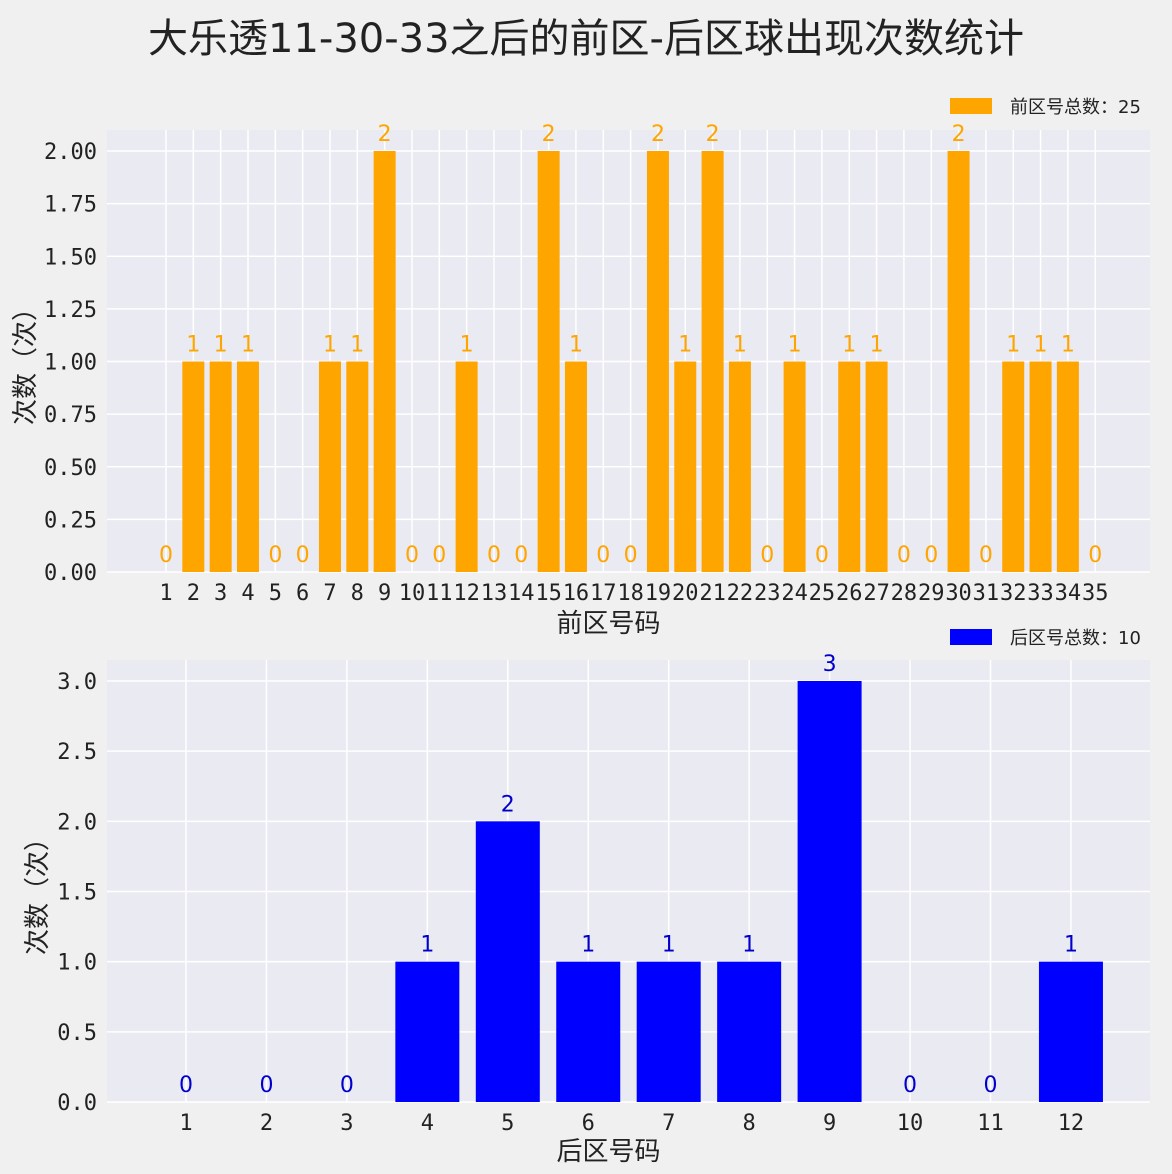 Image resolution: width=1172 pixels, height=1174 pixels. I want to click on y-tick-label: 0.50, so click(70, 468).